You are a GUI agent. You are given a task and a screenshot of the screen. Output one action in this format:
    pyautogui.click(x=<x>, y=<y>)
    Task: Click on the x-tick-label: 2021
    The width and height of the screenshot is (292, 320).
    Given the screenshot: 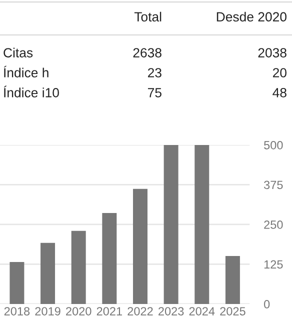 What is the action you would take?
    pyautogui.click(x=109, y=311)
    